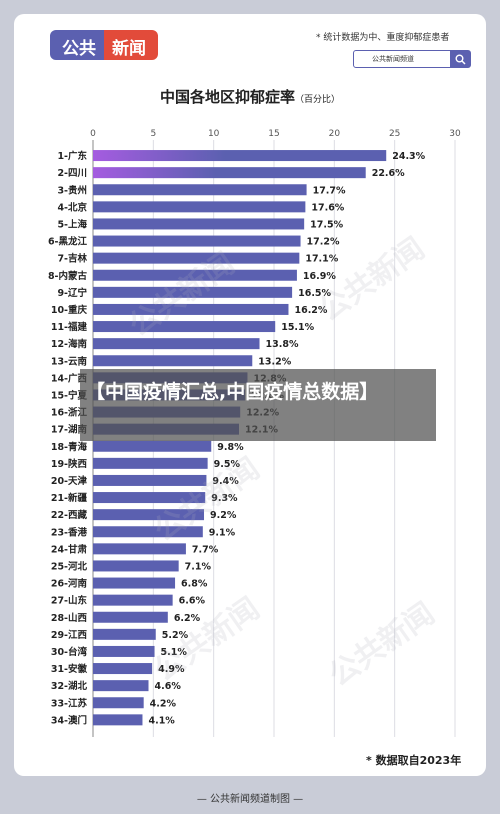 Image resolution: width=500 pixels, height=814 pixels. Describe the element at coordinates (227, 97) in the screenshot. I see `chart-title: 中国各地区抑郁症率` at that location.